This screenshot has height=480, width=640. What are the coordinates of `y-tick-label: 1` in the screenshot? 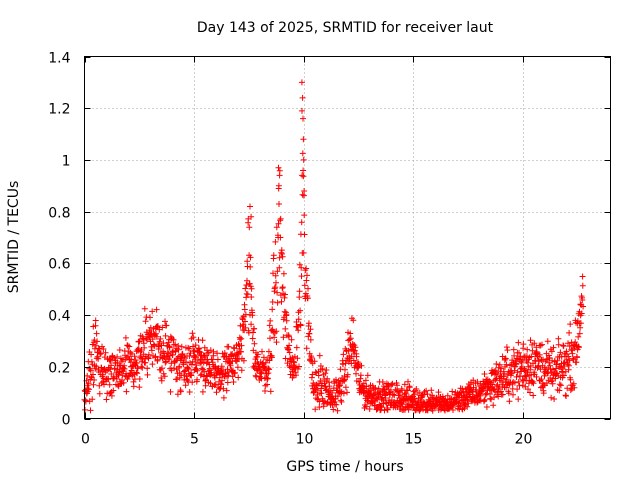 It's located at (66, 162).